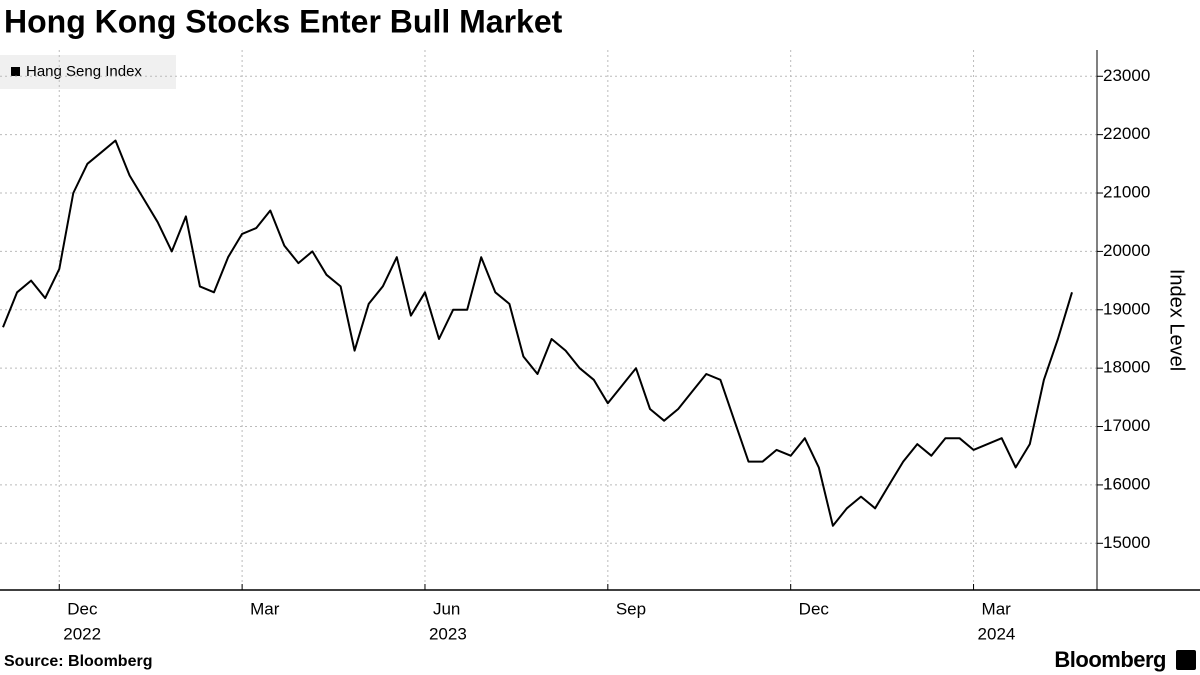 The width and height of the screenshot is (1200, 675). What do you see at coordinates (1177, 320) in the screenshot?
I see `y-axis-label: Index Level` at bounding box center [1177, 320].